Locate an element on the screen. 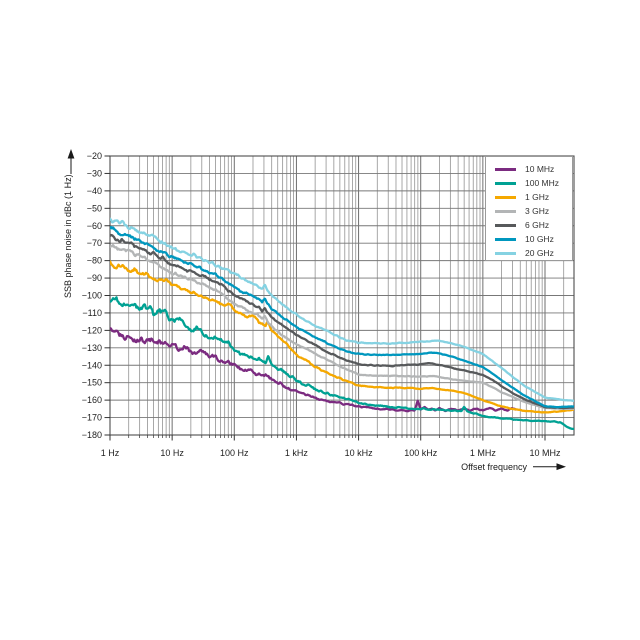  x-axis-title: Offset frequency is located at coordinates (494, 467).